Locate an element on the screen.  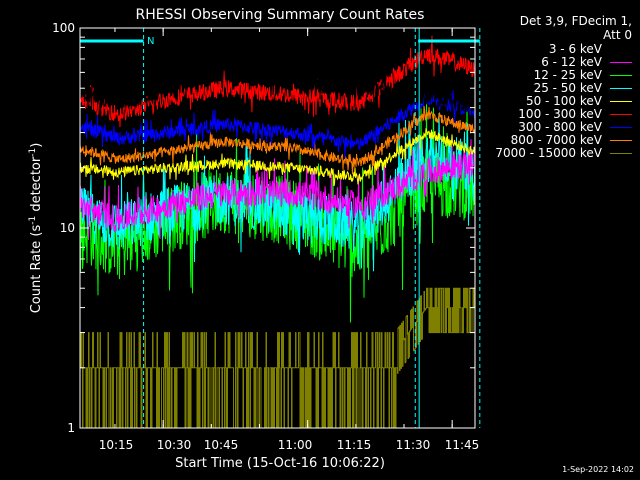
y-tick-label-1: 1 is located at coordinates (71, 428).